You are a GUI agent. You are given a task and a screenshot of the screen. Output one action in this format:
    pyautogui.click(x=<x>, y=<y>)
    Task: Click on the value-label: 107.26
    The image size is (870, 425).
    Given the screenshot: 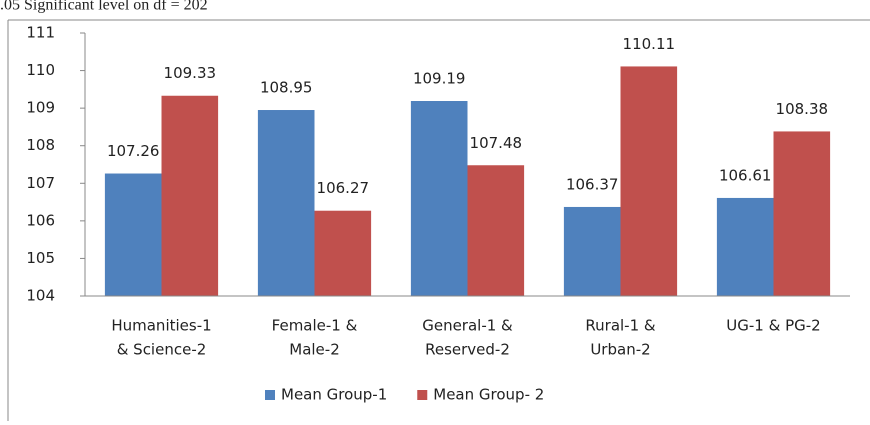 What is the action you would take?
    pyautogui.click(x=133, y=151)
    